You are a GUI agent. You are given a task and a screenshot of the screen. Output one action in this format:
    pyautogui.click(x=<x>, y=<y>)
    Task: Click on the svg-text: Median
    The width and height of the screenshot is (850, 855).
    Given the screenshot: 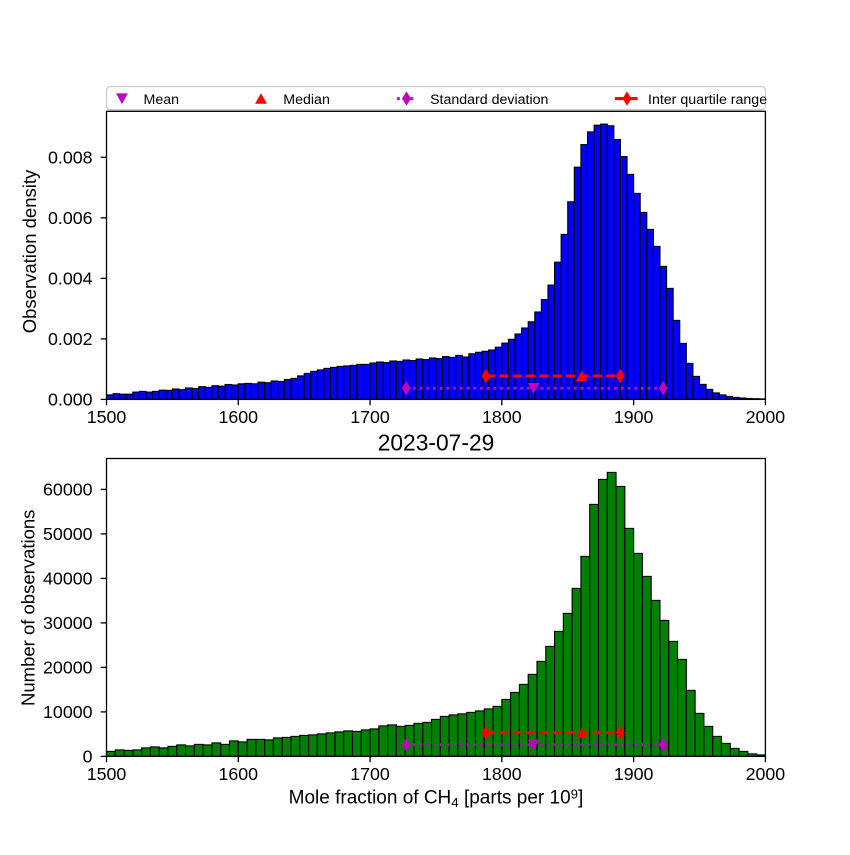 What is the action you would take?
    pyautogui.click(x=306, y=100)
    